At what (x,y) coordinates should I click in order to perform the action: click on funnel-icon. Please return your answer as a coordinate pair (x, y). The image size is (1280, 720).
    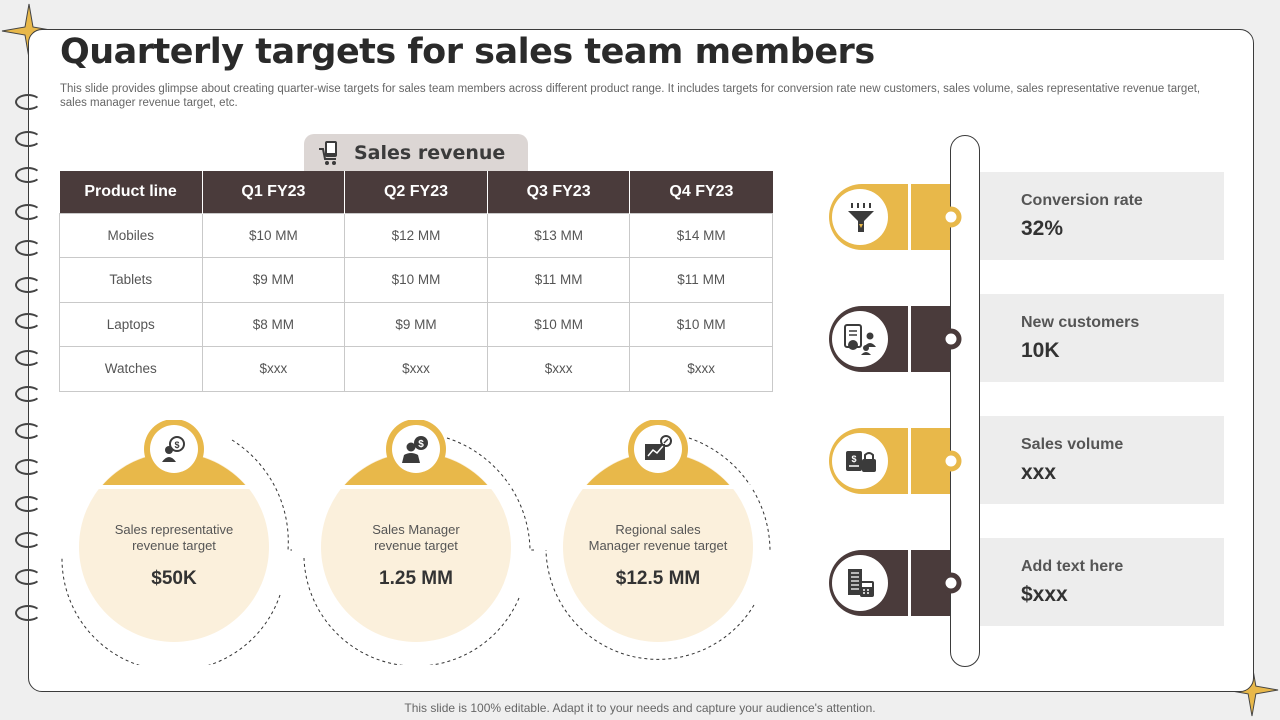
    Looking at the image, I should click on (861, 217).